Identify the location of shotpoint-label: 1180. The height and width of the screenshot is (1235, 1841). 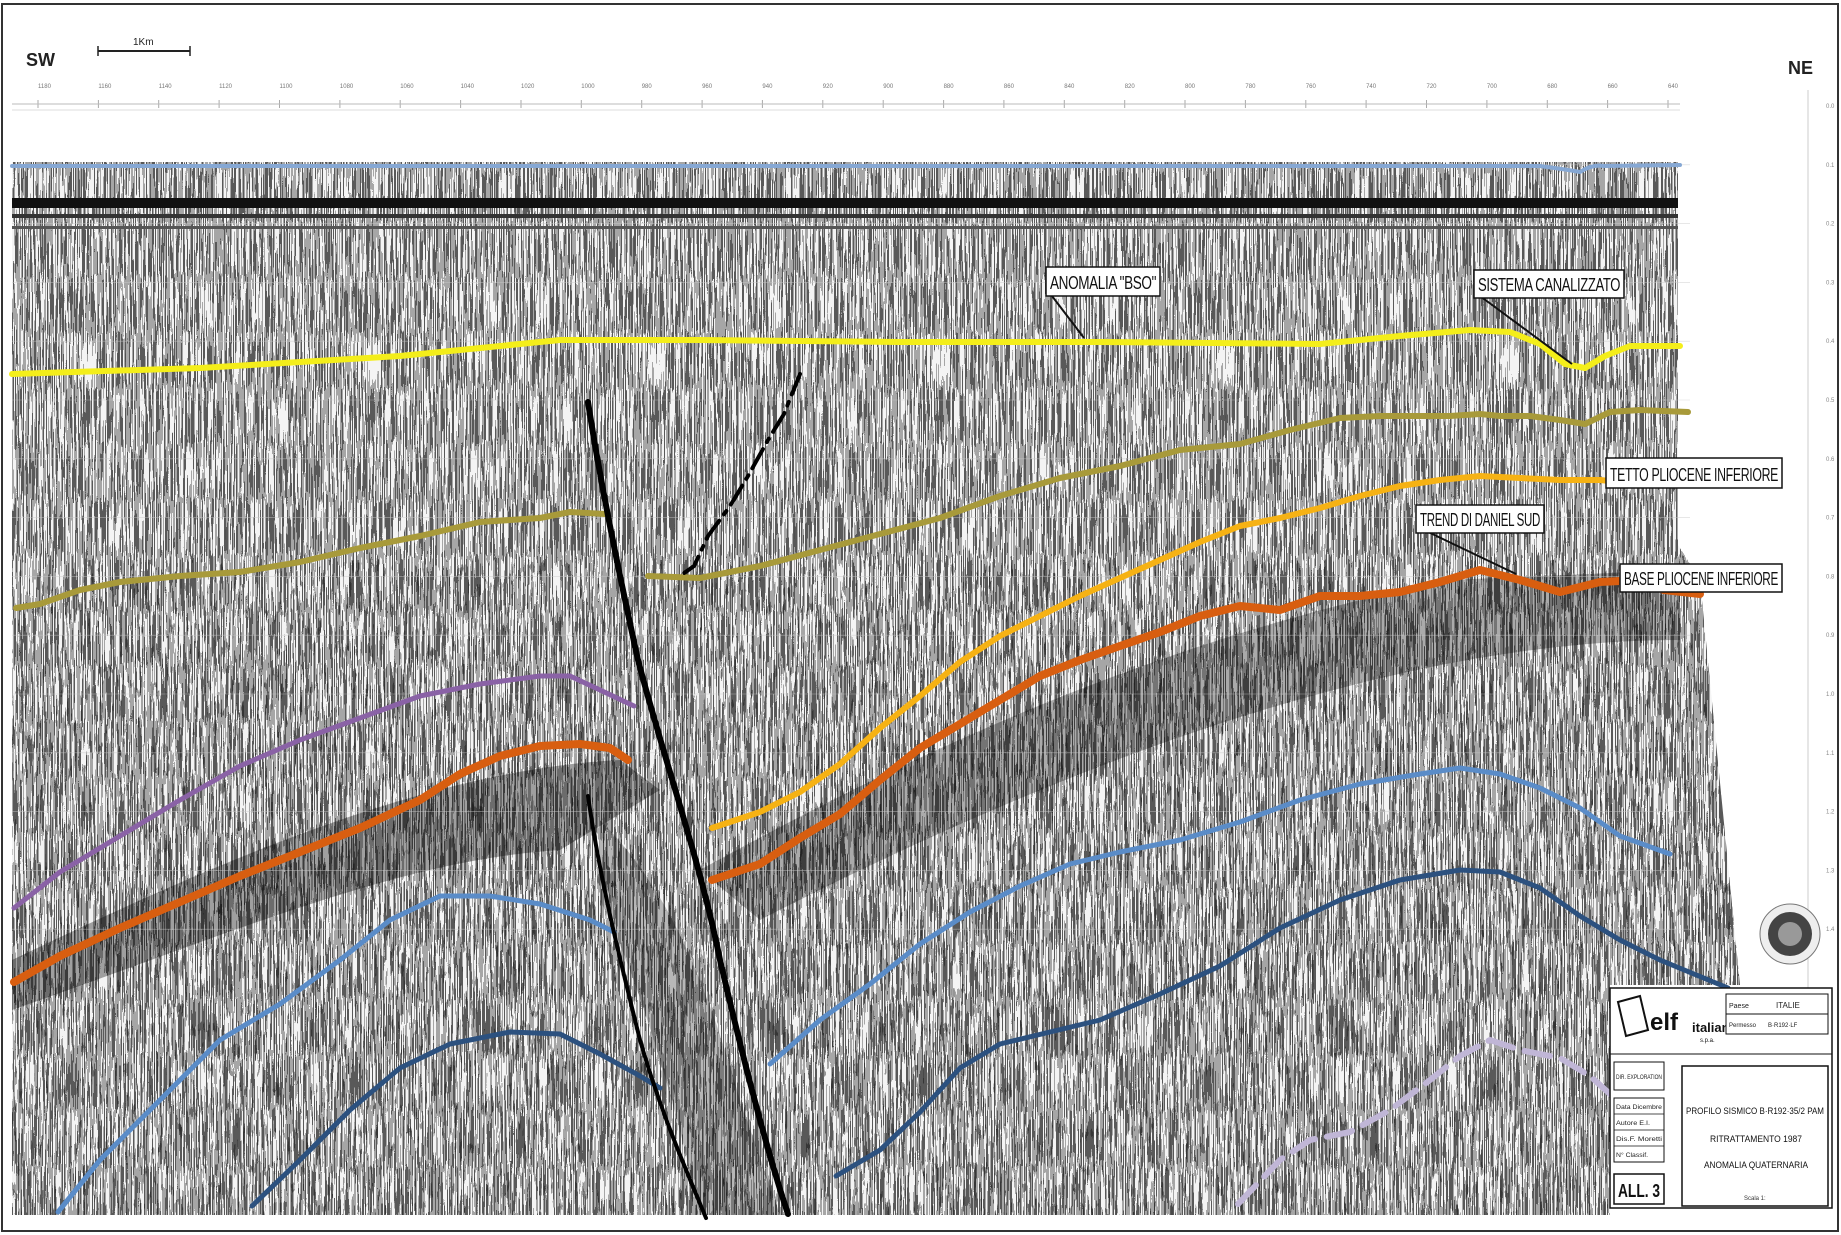
(45, 87).